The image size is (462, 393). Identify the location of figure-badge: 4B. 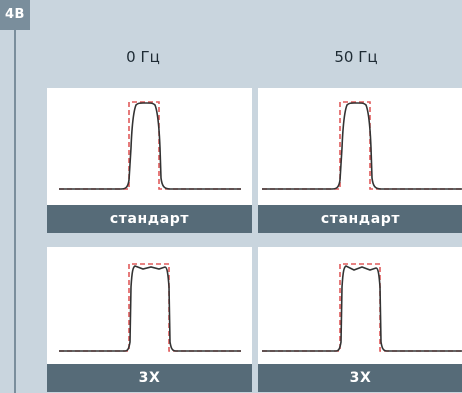
(15, 15).